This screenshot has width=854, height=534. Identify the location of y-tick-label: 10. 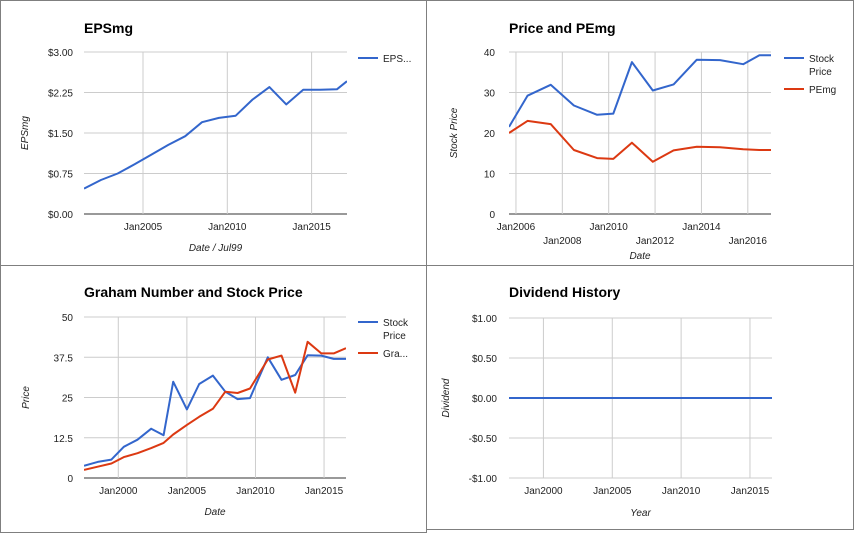
(490, 175).